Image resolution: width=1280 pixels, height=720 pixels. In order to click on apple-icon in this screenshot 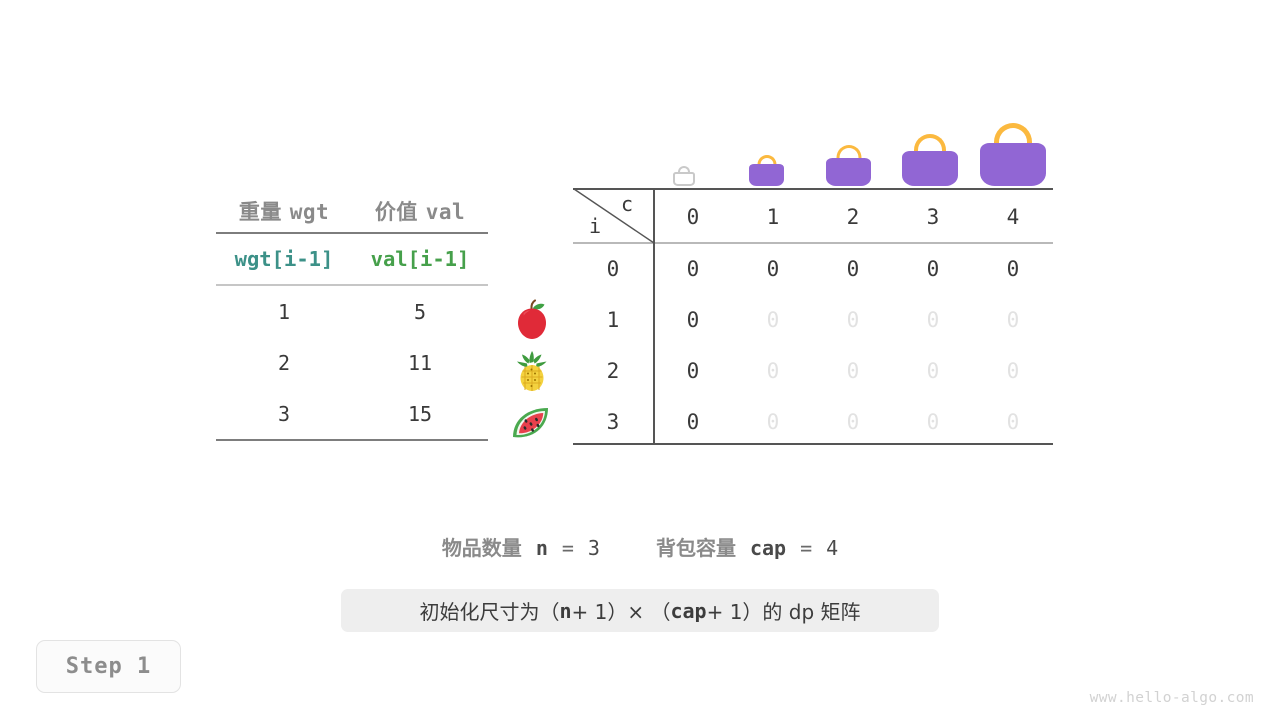, I will do `click(532, 320)`.